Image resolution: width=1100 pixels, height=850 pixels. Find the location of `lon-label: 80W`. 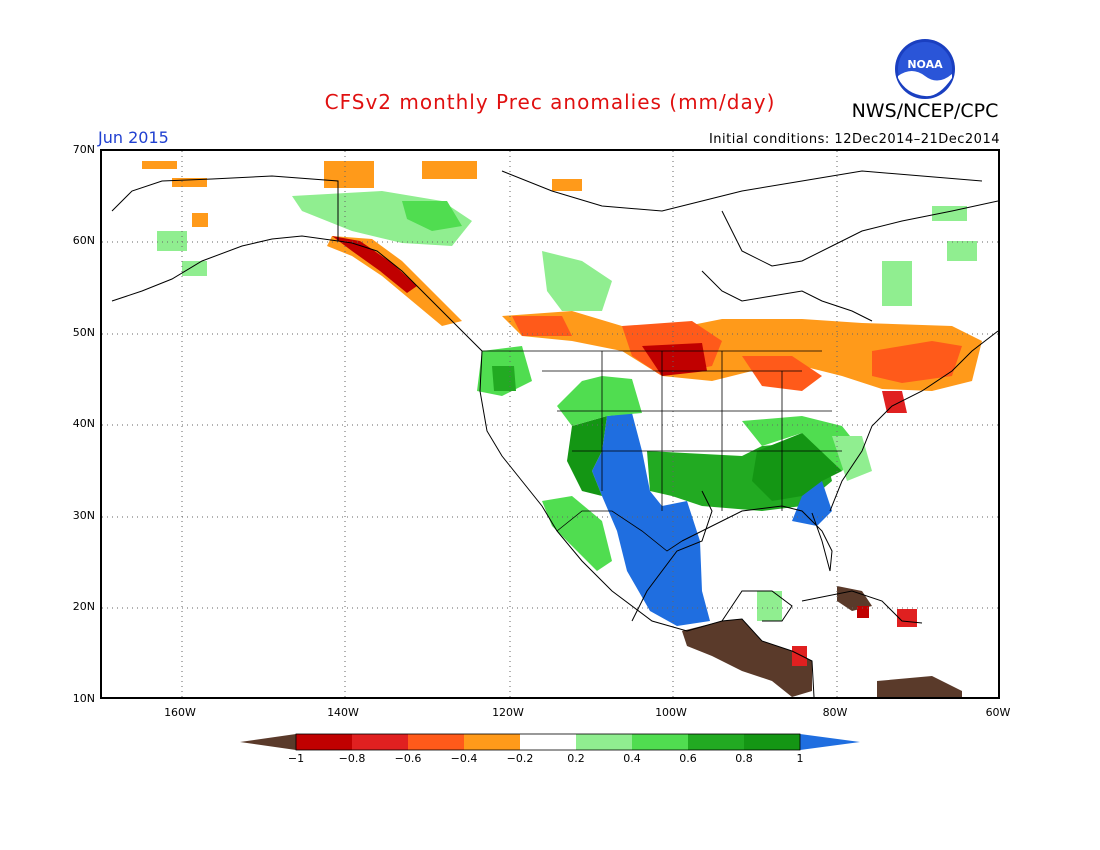

lon-label: 80W is located at coordinates (835, 712).